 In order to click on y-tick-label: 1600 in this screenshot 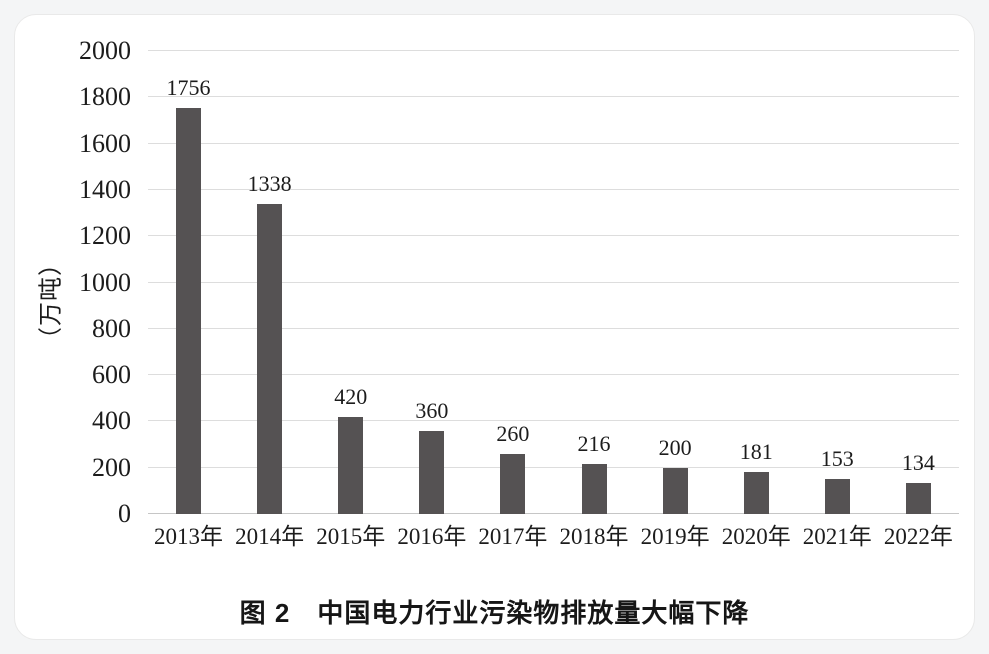, I will do `click(105, 143)`.